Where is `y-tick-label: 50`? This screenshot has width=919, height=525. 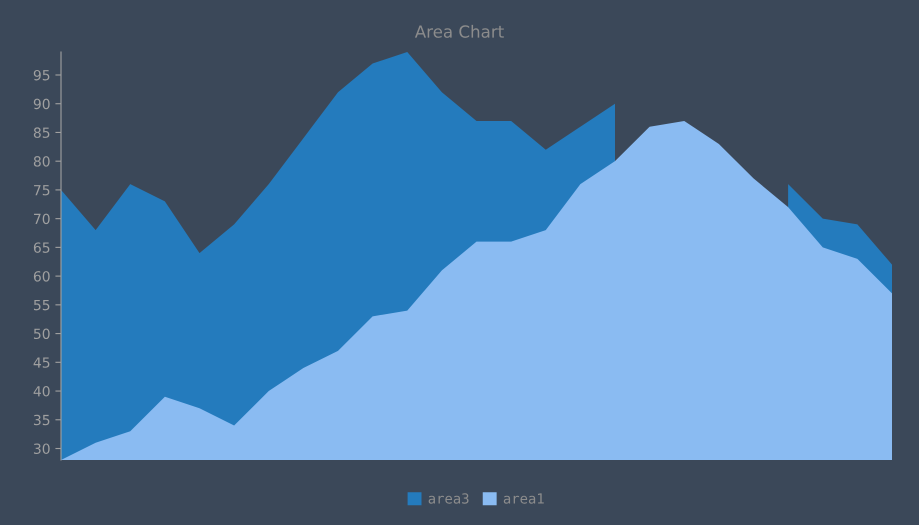
y-tick-label: 50 is located at coordinates (42, 334).